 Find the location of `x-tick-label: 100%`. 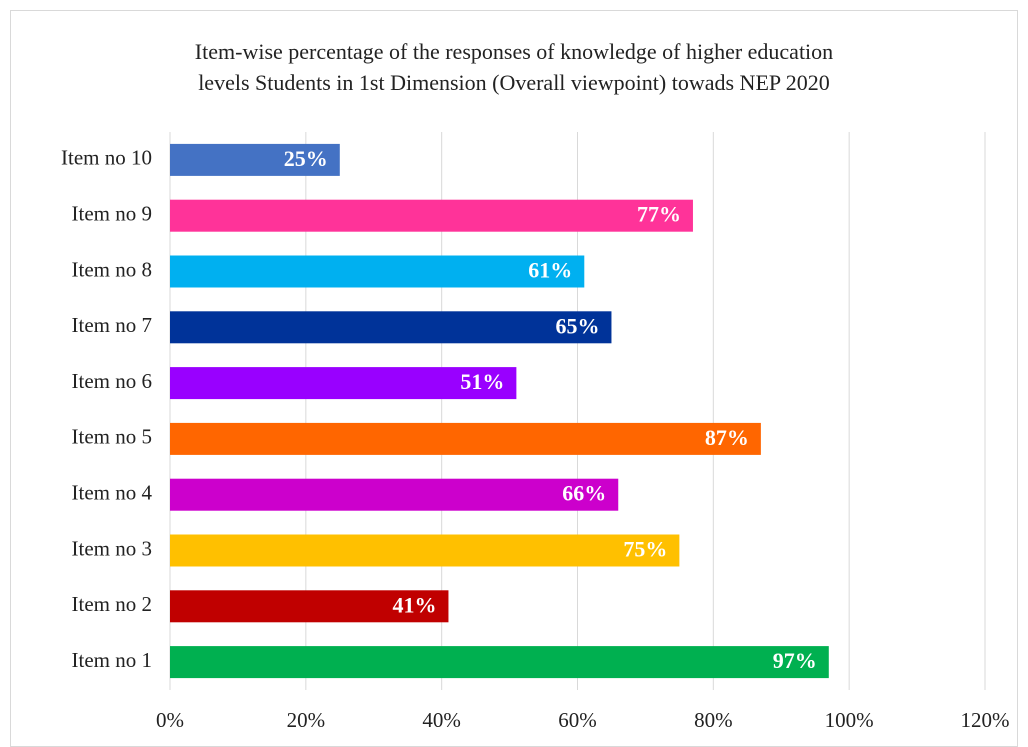

x-tick-label: 100% is located at coordinates (849, 720).